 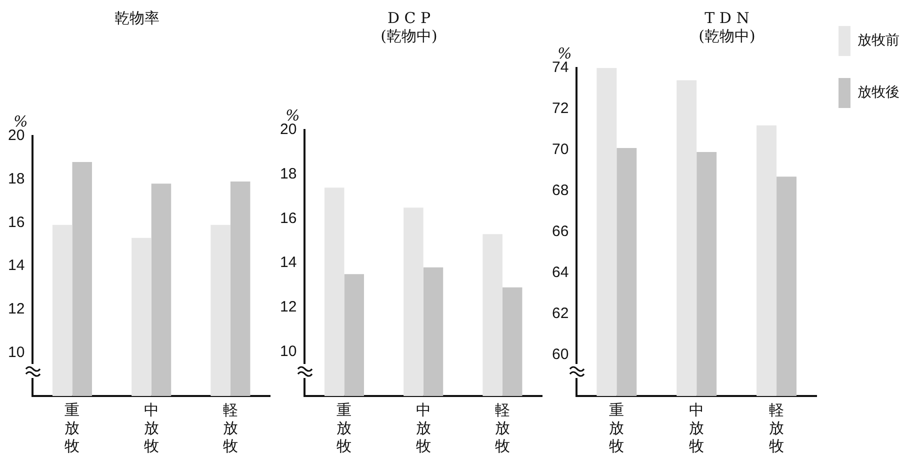 What do you see at coordinates (560, 109) in the screenshot?
I see `y-tick-label: 72` at bounding box center [560, 109].